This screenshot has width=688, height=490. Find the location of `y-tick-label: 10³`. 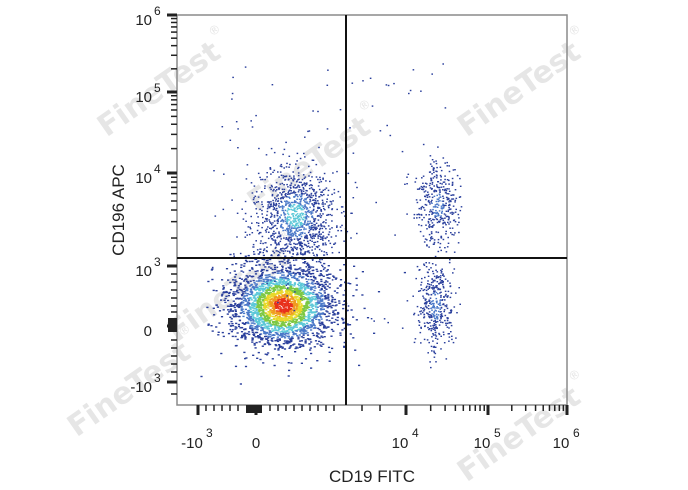

y-tick-label: 10³ is located at coordinates (148, 267).